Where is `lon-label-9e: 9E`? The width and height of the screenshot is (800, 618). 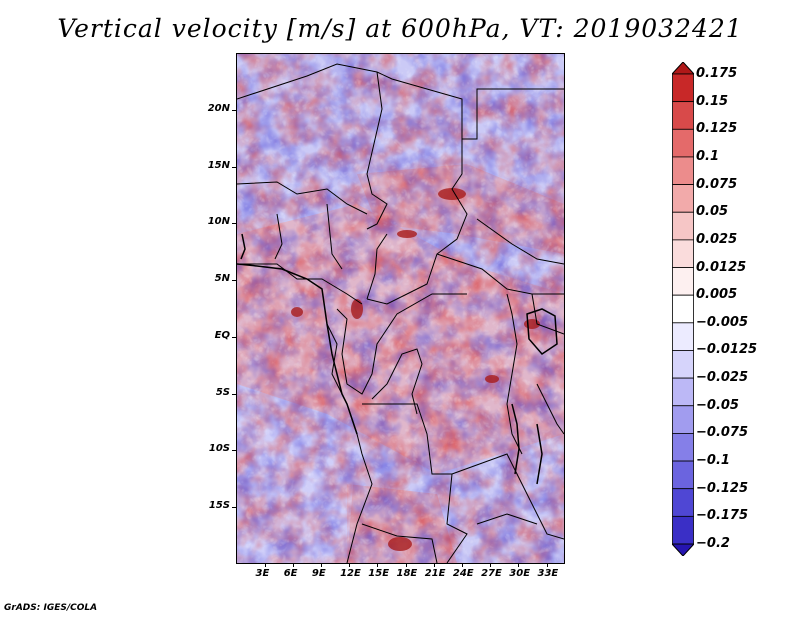
lon-label-9e: 9E is located at coordinates (318, 573).